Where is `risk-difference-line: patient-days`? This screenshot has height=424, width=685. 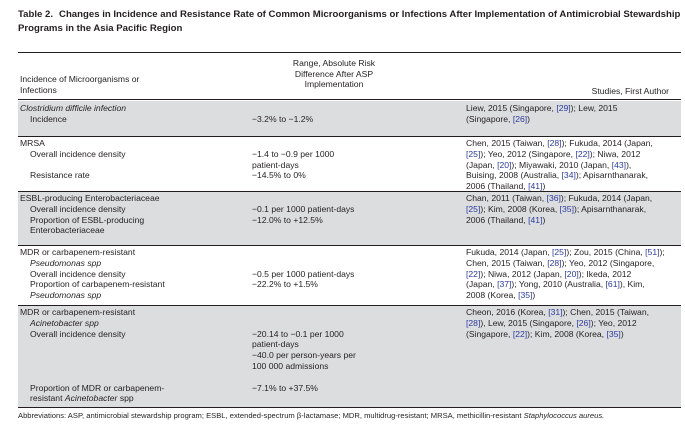
risk-difference-line: patient-days is located at coordinates (275, 164).